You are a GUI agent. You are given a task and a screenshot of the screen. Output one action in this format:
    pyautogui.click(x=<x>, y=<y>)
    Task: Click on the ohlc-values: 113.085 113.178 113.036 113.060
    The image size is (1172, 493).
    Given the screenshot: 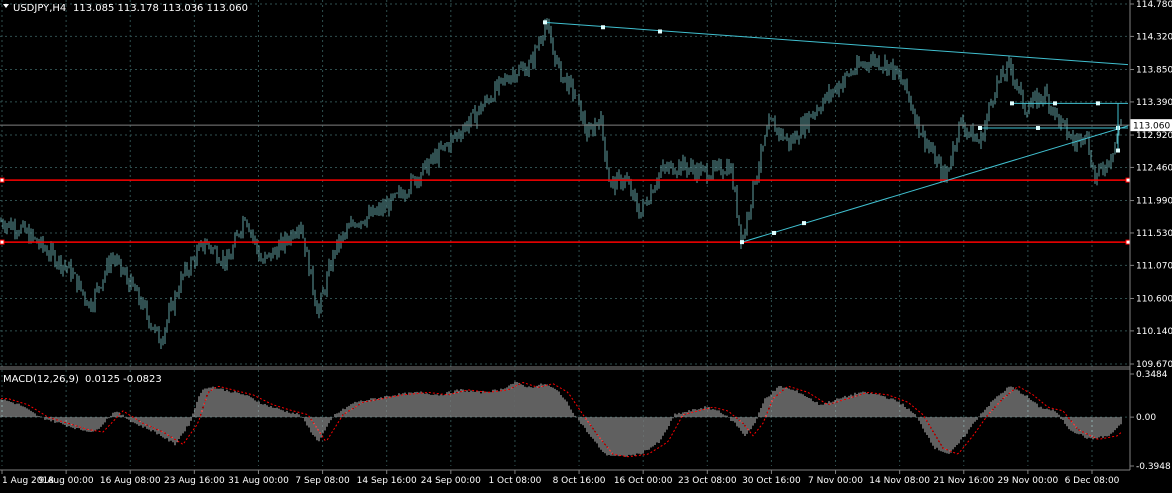 What is the action you would take?
    pyautogui.click(x=160, y=8)
    